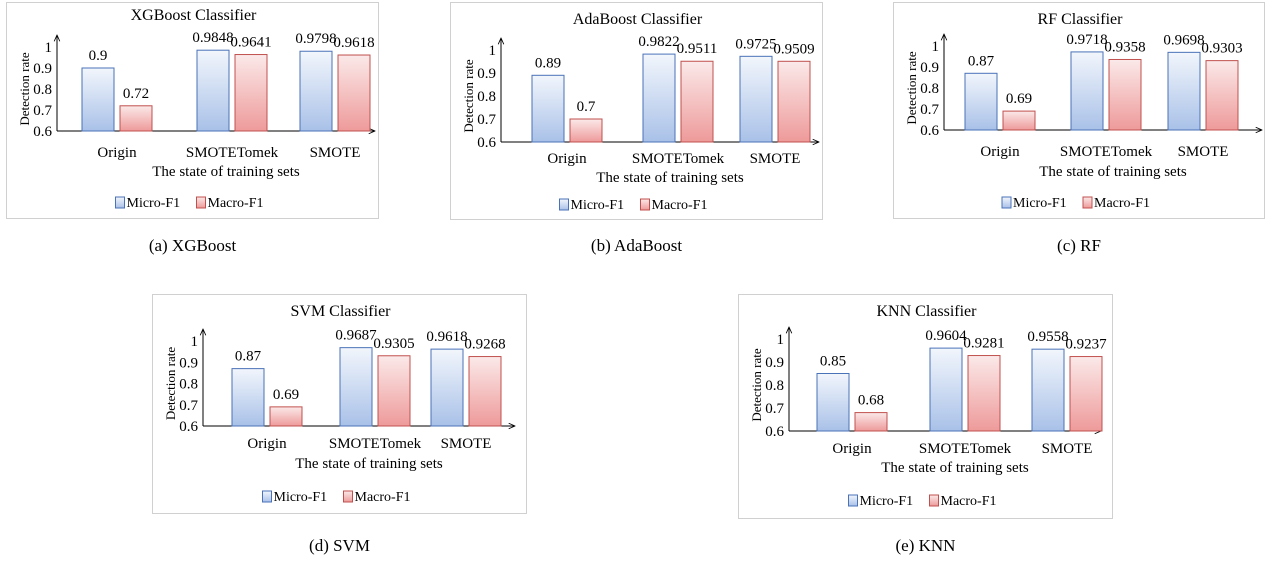  I want to click on data-label: 0.72, so click(136, 94).